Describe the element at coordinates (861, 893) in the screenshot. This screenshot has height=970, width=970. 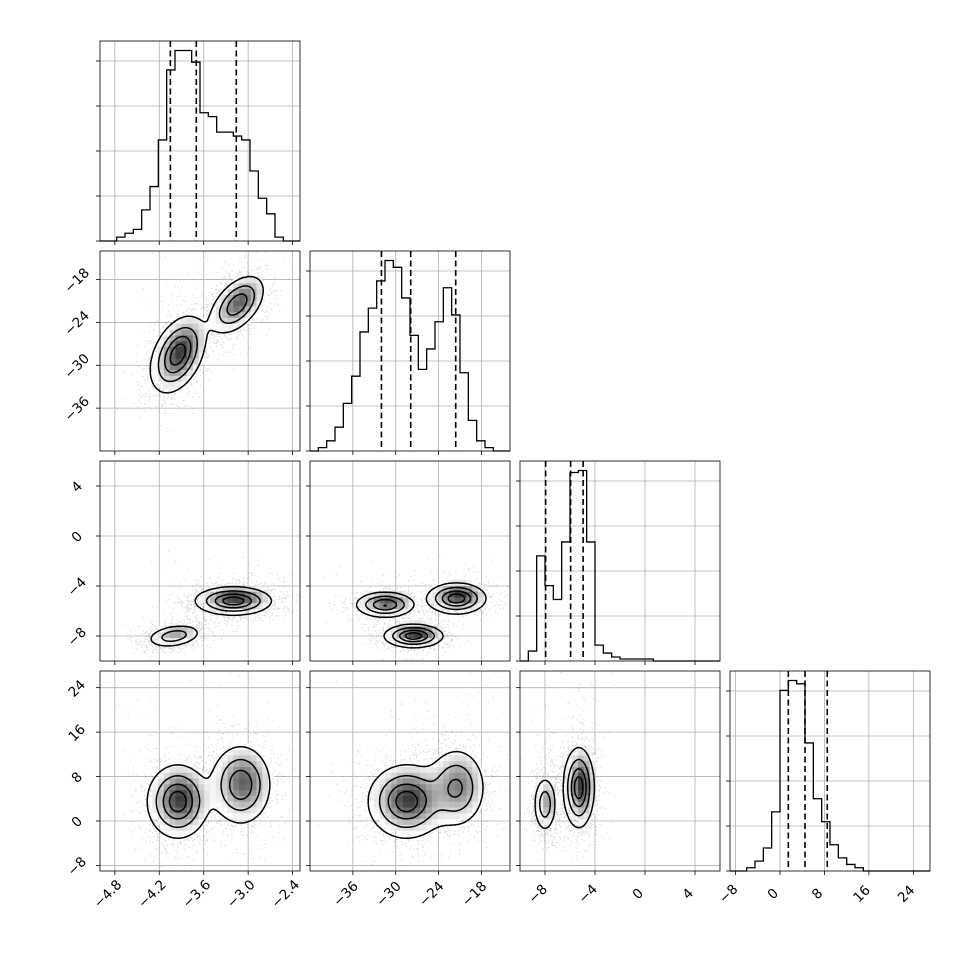
I see `x-tick-label: 16` at that location.